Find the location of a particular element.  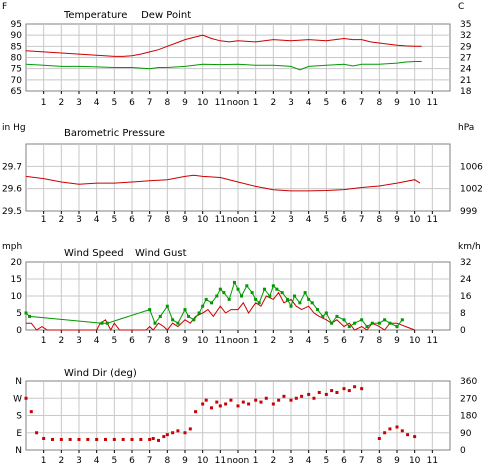

y-tick-label-right: 0 is located at coordinates (463, 331).